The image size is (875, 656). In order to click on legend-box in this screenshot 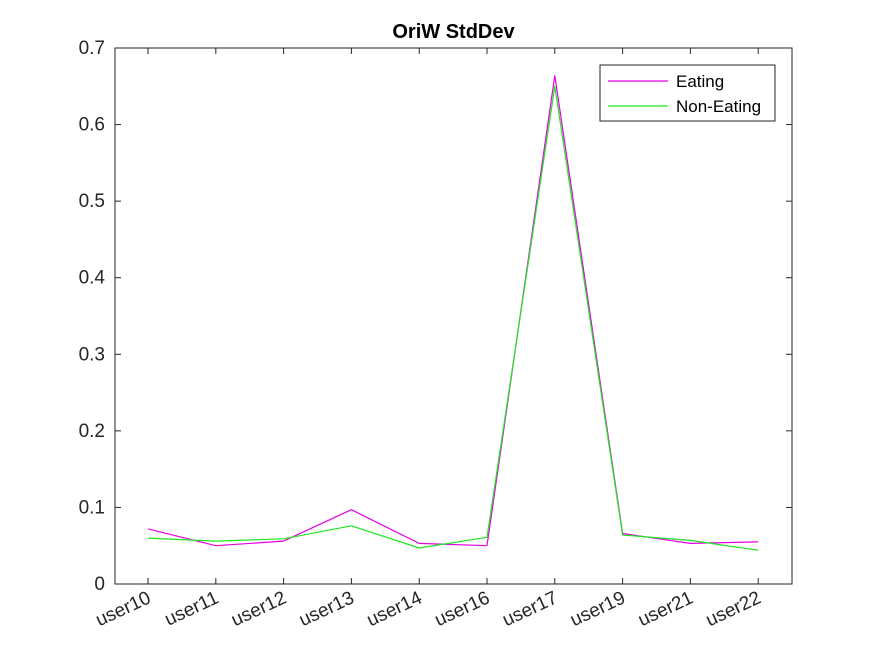, I will do `click(687, 93)`.